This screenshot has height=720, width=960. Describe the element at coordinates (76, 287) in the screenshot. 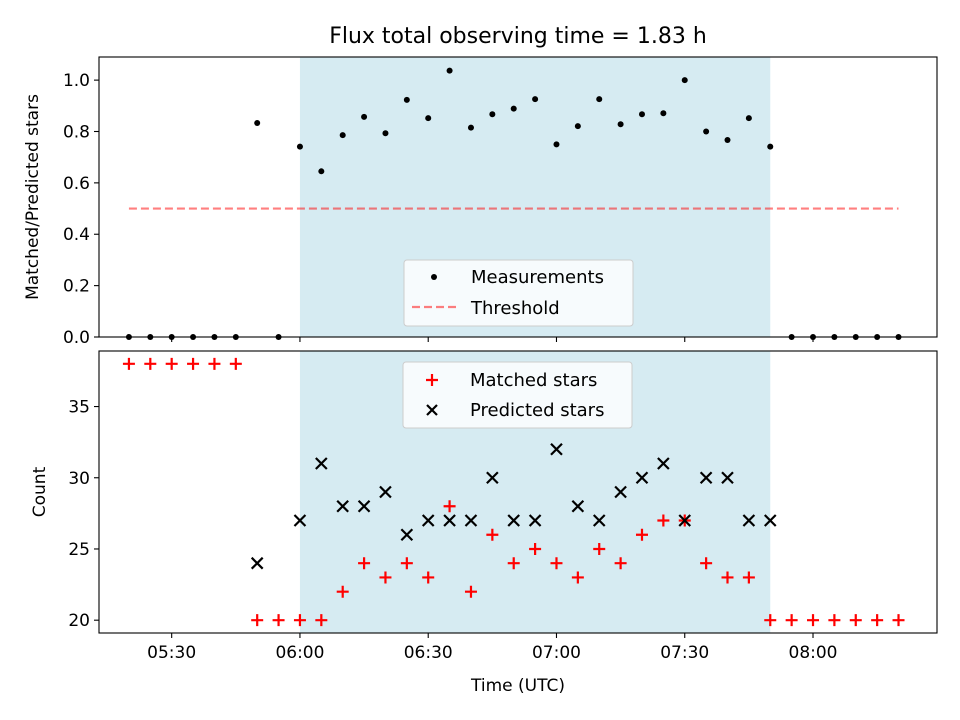

I see `top-y-tick-label: 0.2` at that location.